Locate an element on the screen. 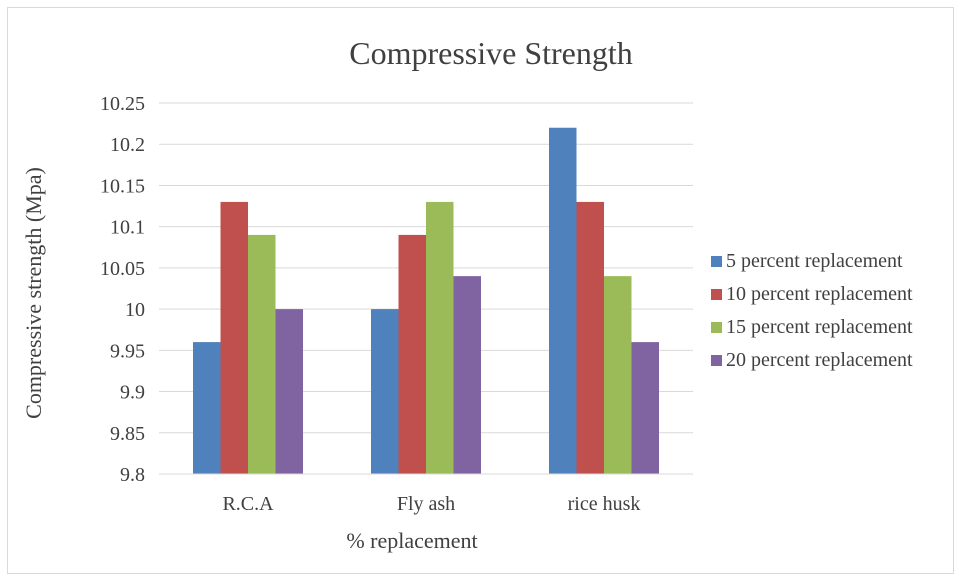  y-tick-label: 9.85 is located at coordinates (127, 434).